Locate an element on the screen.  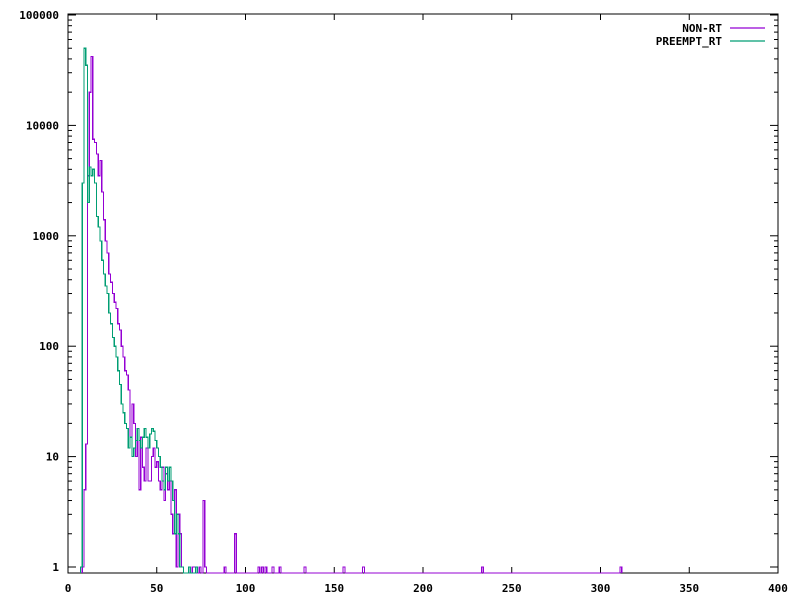
x-tick-label: 250 is located at coordinates (512, 588).